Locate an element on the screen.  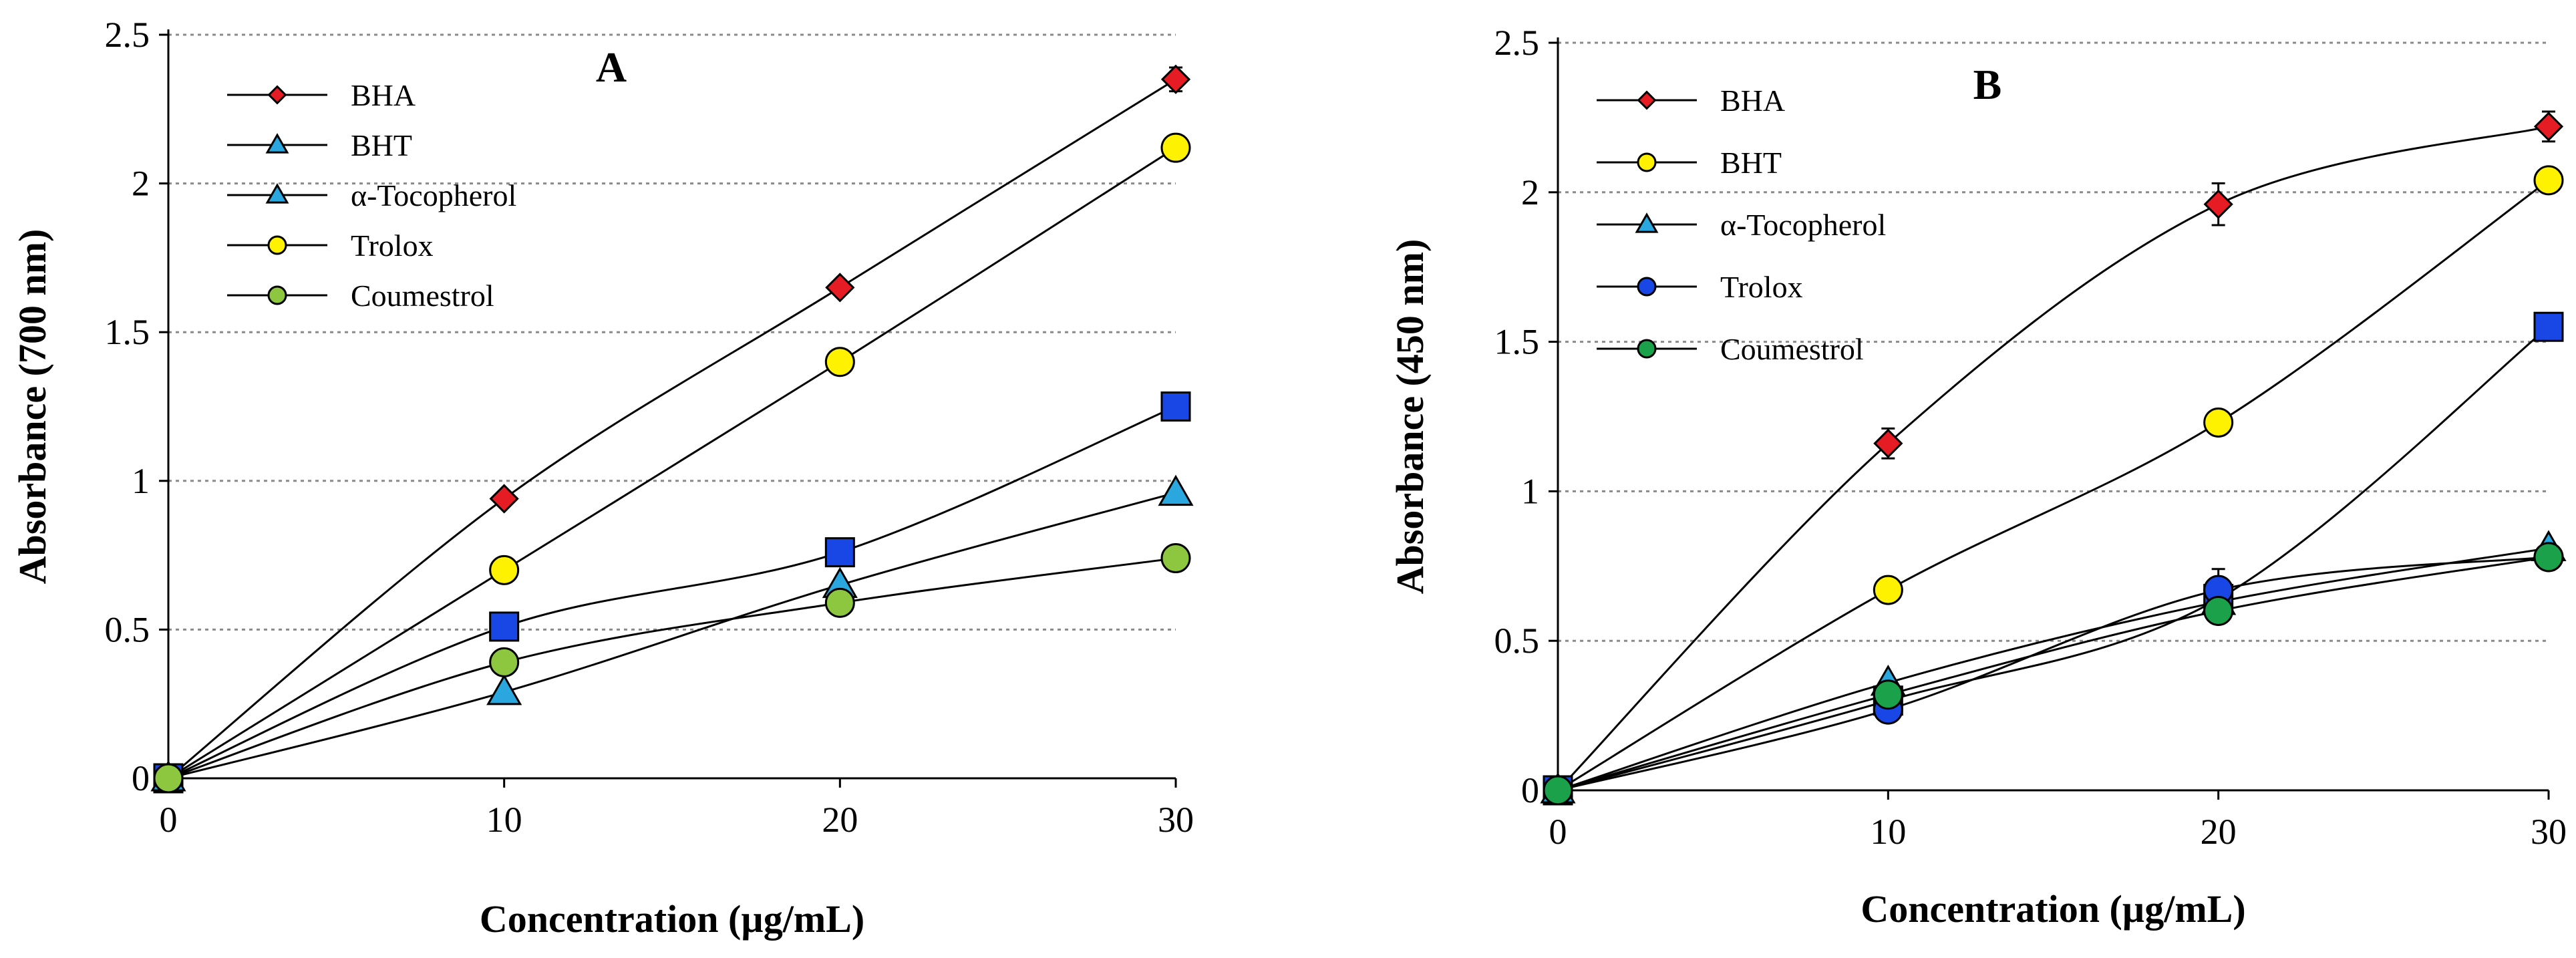
panel-label: B is located at coordinates (1987, 84).